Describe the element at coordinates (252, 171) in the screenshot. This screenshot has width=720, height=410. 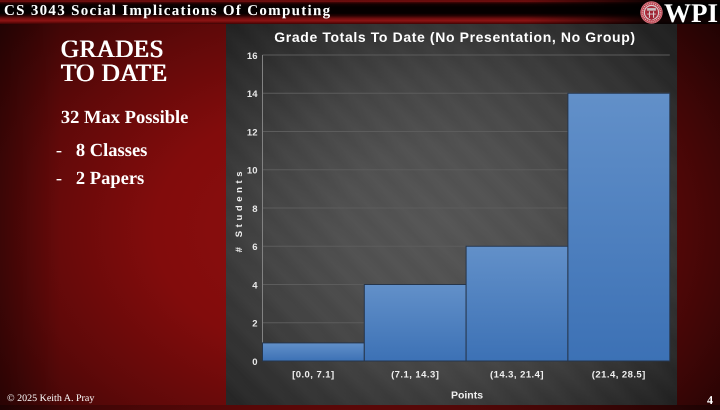
I see `svg-text: 10` at that location.